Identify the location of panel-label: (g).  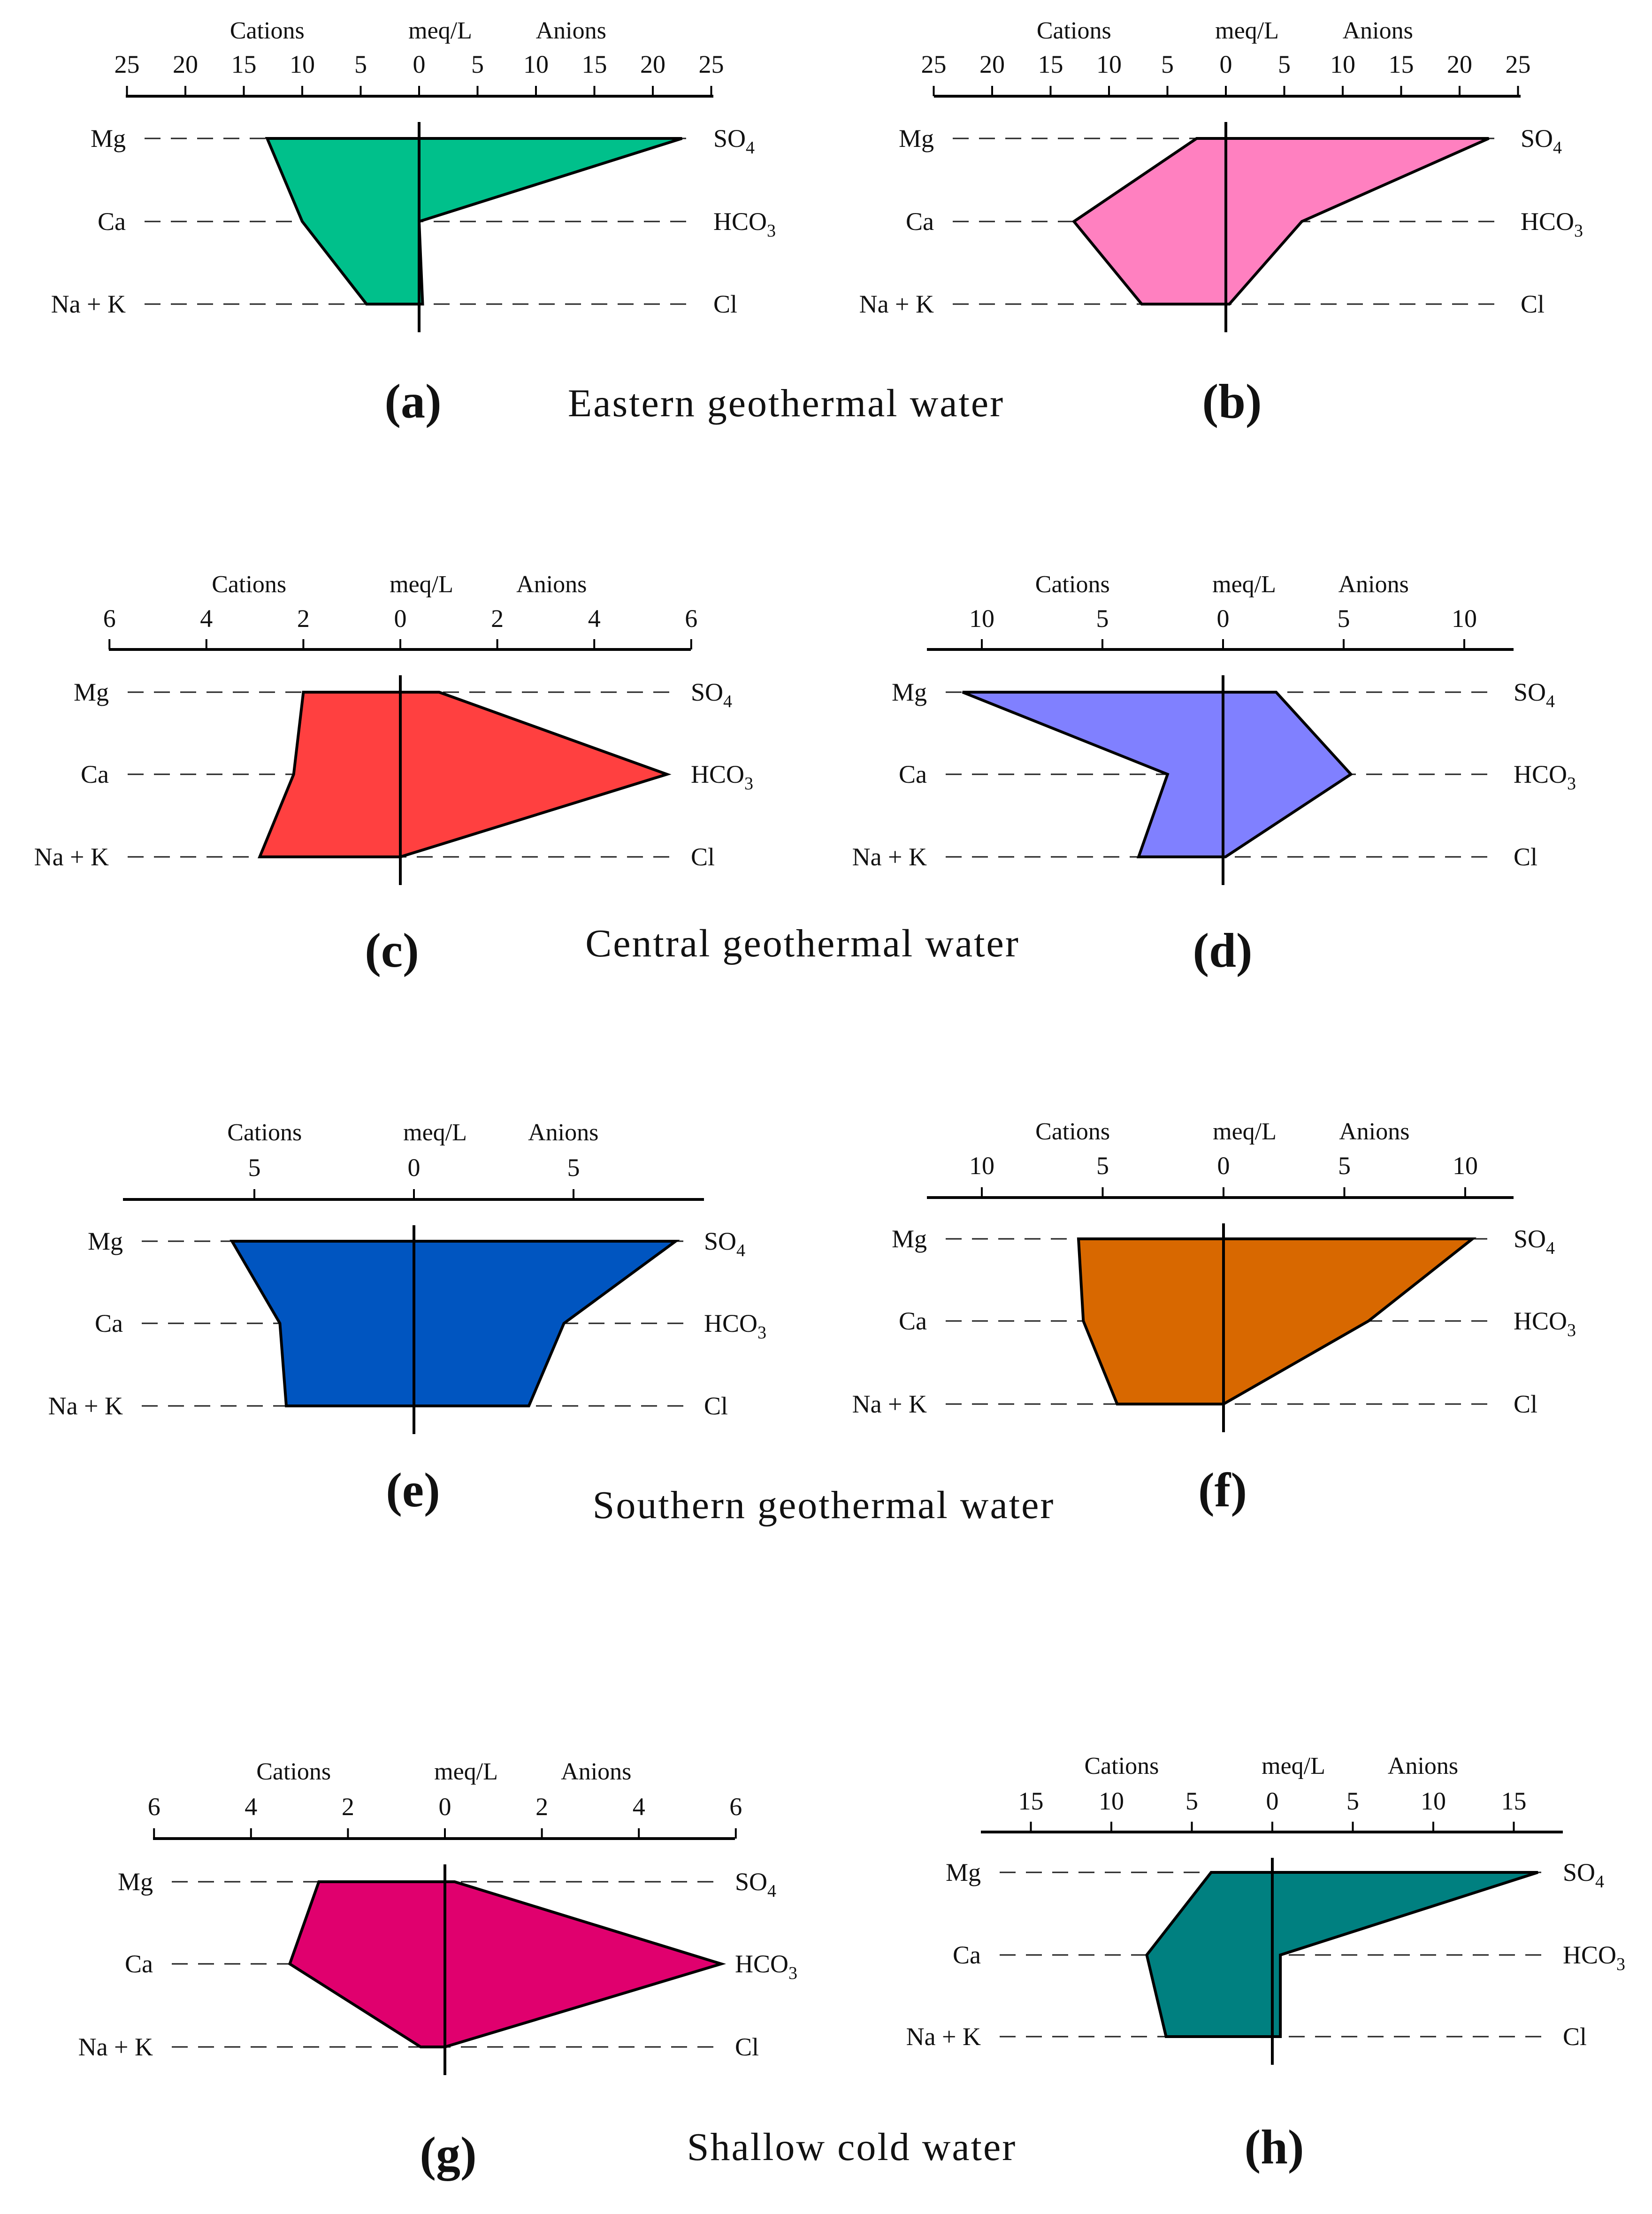
(448, 2154).